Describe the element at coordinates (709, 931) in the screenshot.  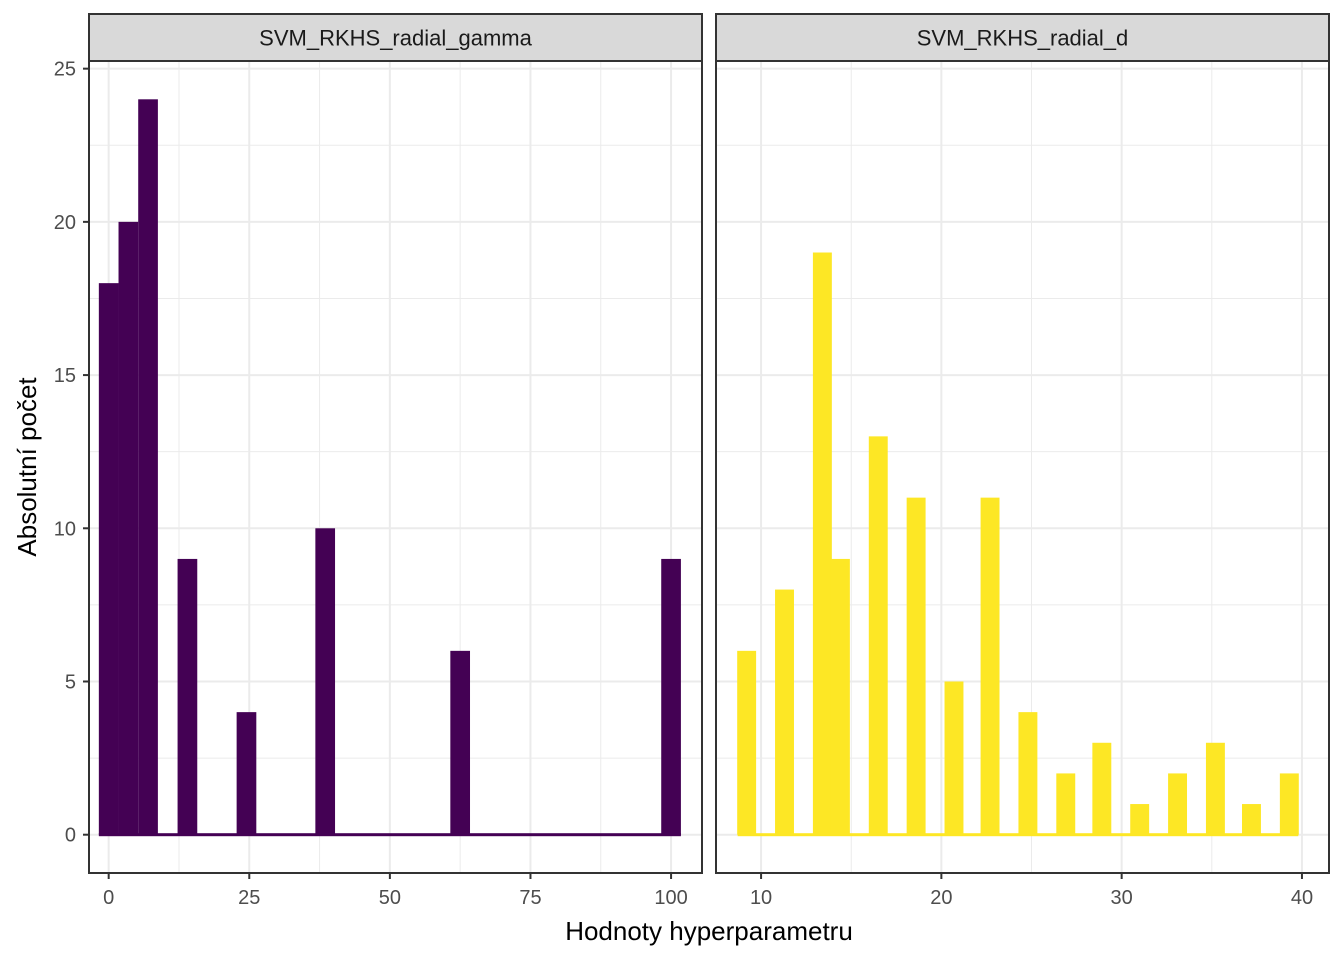
I see `x-axis-title: Hodnoty hyperparametru` at that location.